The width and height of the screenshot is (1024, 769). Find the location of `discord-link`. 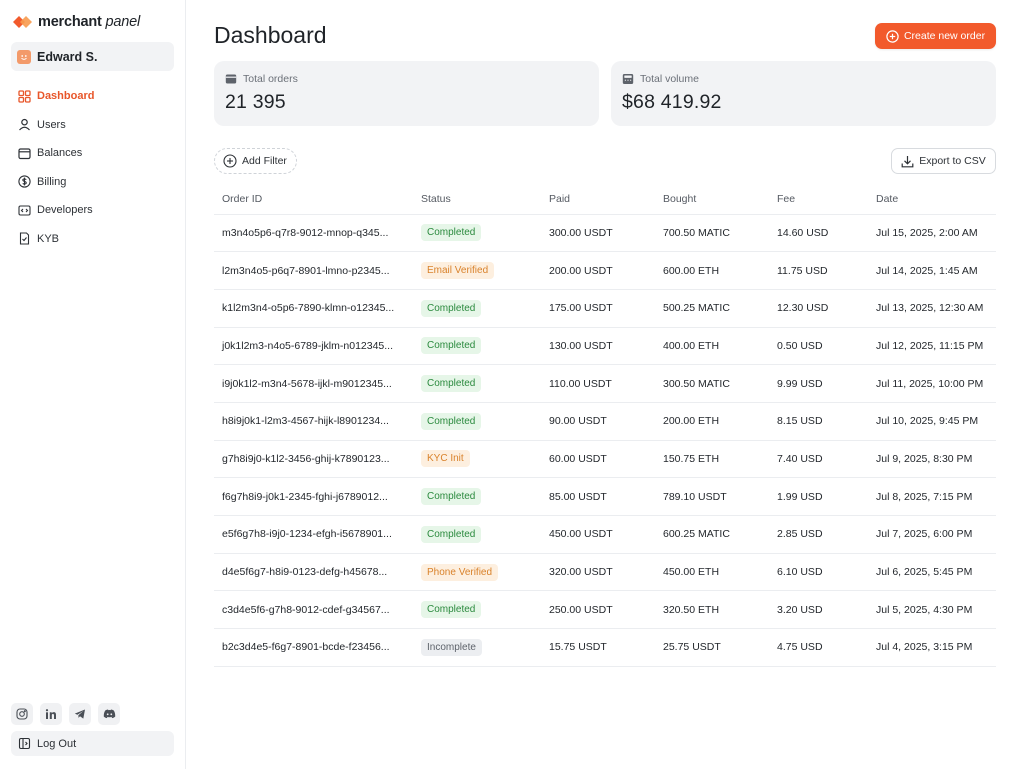

discord-link is located at coordinates (109, 714).